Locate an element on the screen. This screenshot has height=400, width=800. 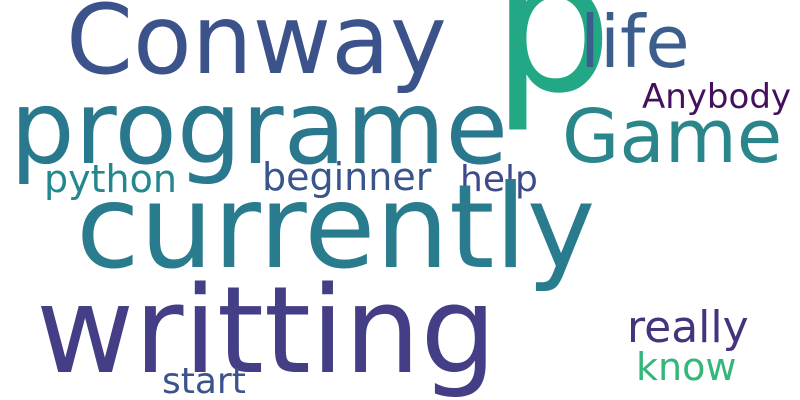
word-start: start is located at coordinates (204, 380).